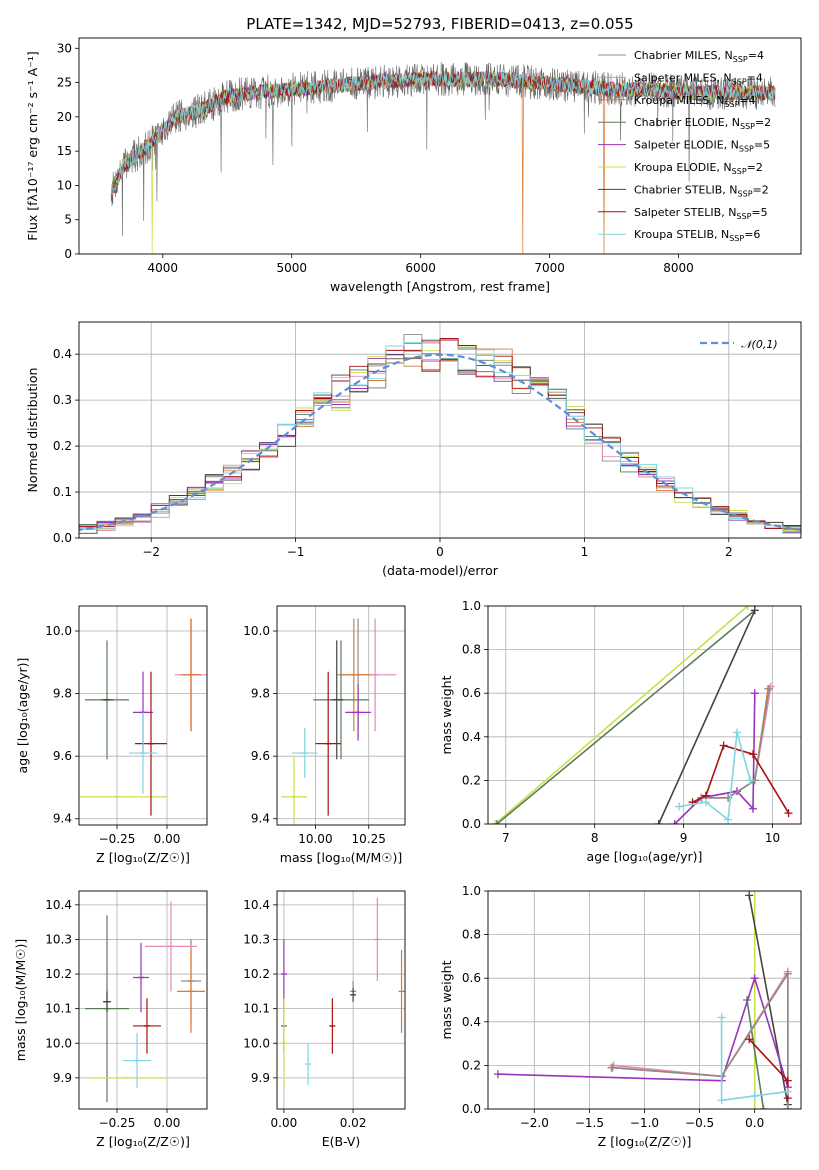  Describe the element at coordinates (772, 838) in the screenshot. I see `x-tick-label: 10` at that location.